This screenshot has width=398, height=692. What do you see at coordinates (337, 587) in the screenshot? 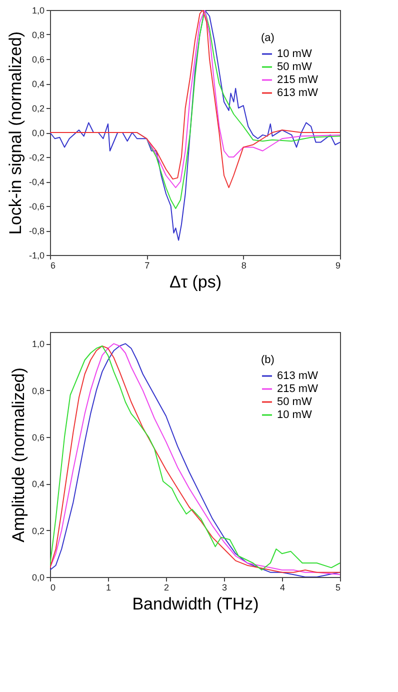
I see `x-tick-label: 5` at bounding box center [337, 587].